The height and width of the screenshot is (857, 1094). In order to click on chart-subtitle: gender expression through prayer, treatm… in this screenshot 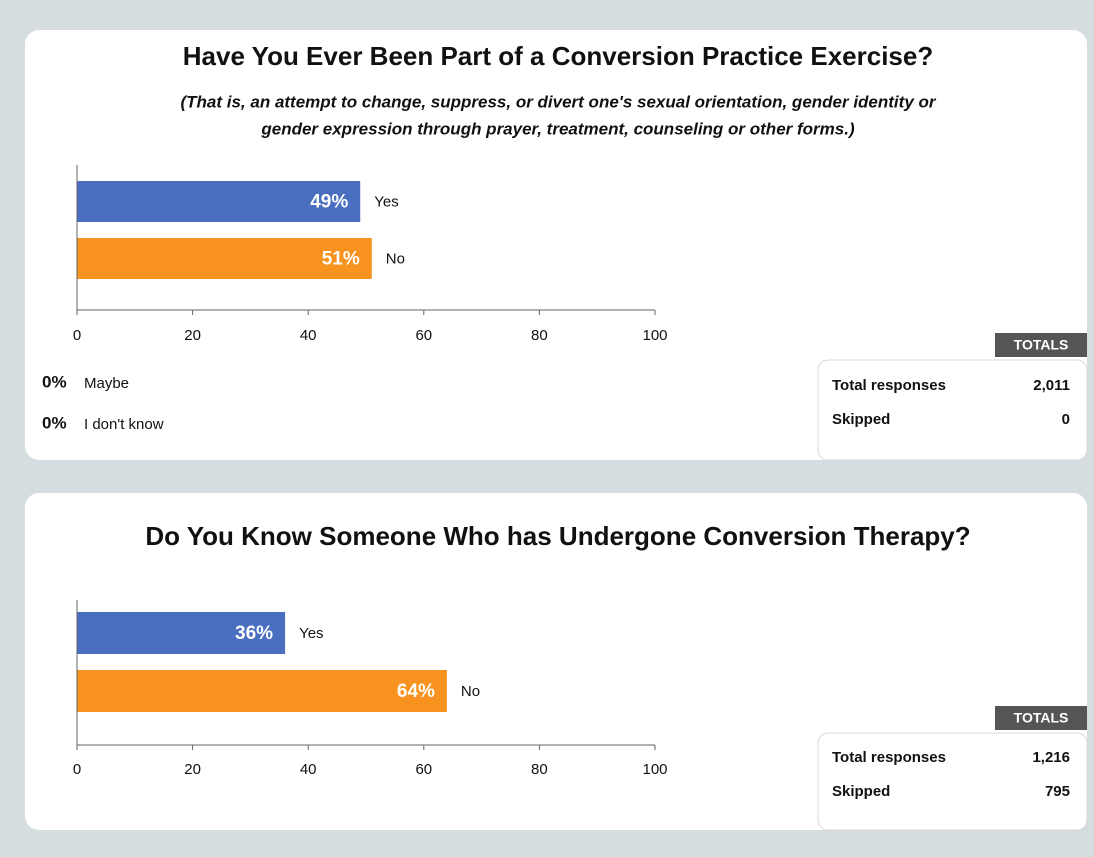, I will do `click(557, 128)`.